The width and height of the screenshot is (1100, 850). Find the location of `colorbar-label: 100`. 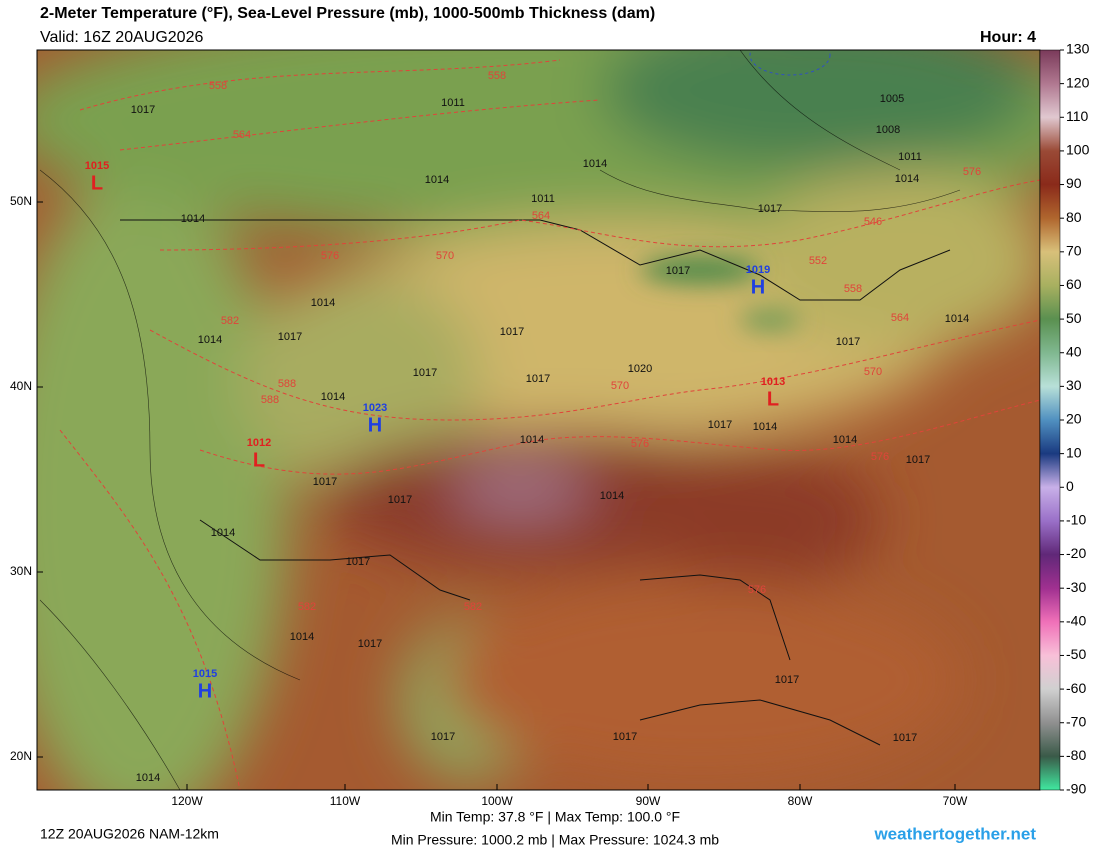

colorbar-label: 100 is located at coordinates (1078, 150).